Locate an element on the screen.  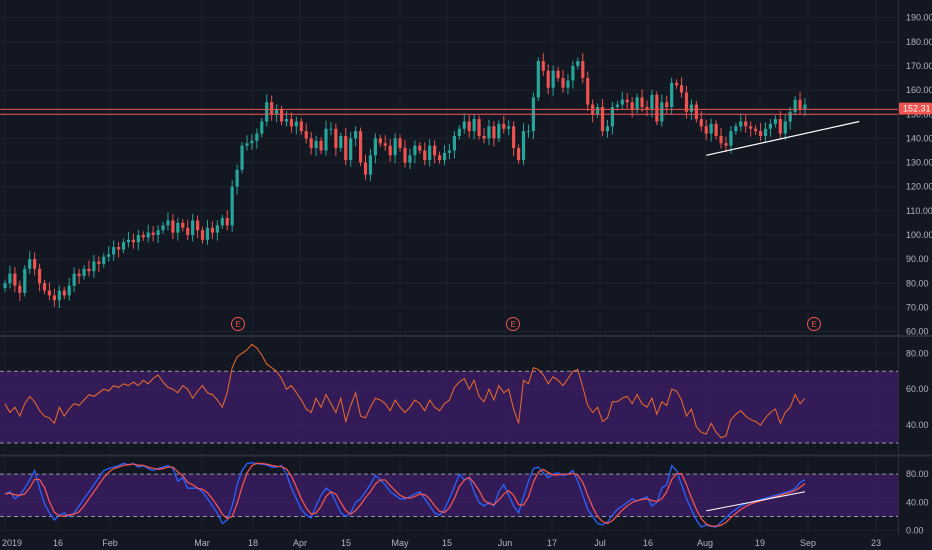
earnings-marker: E is located at coordinates (814, 324).